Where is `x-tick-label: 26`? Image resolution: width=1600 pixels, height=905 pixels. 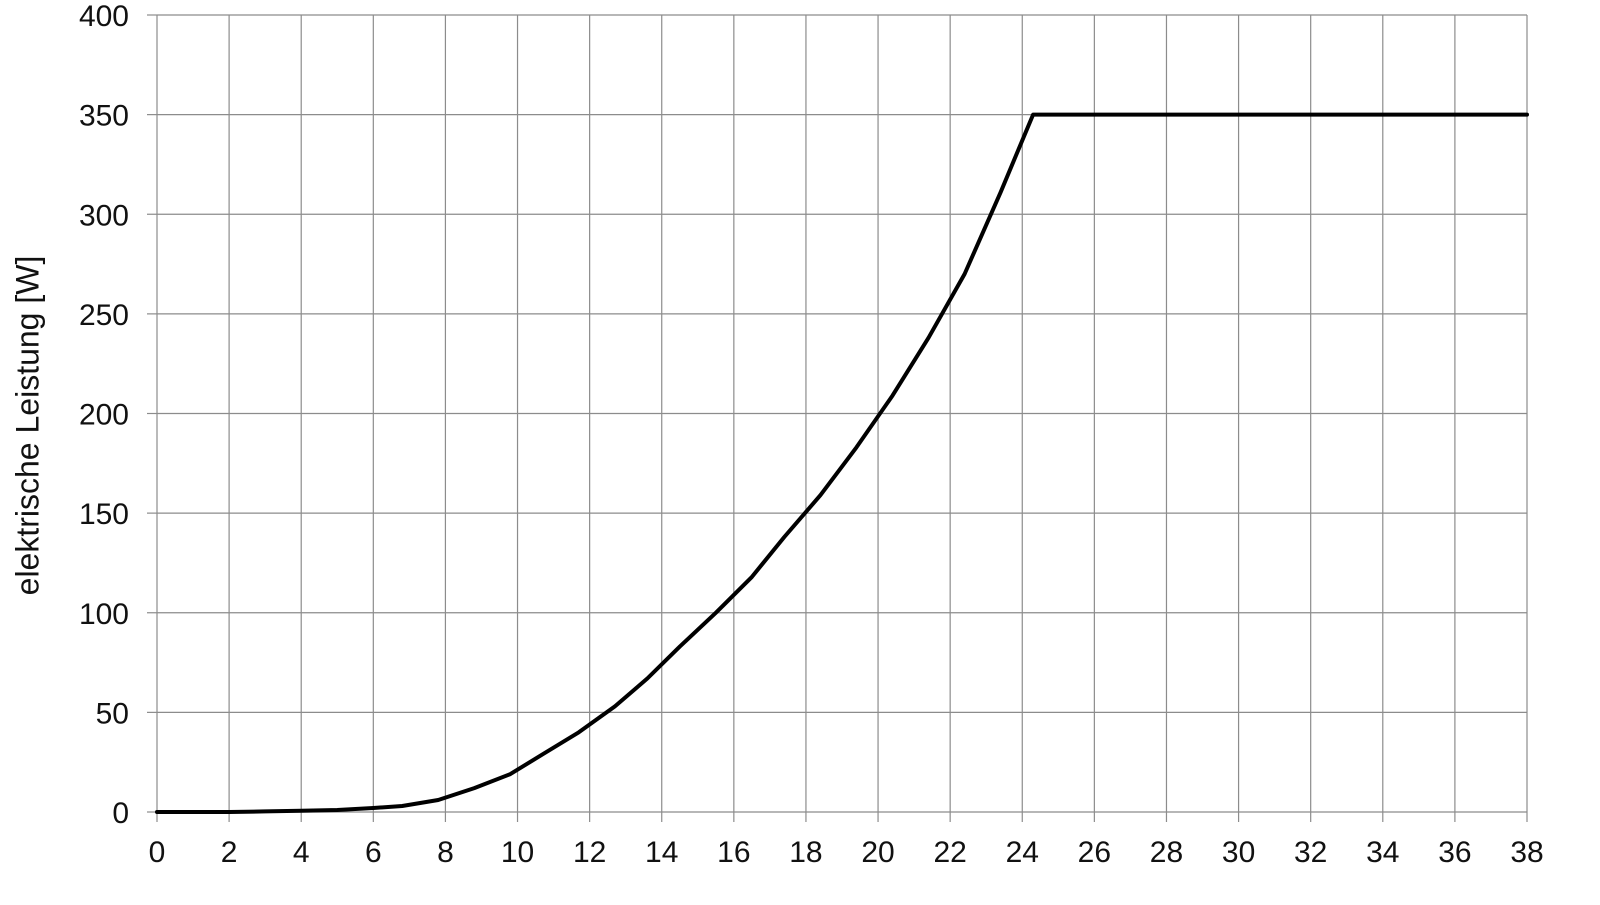
x-tick-label: 26 is located at coordinates (1094, 852).